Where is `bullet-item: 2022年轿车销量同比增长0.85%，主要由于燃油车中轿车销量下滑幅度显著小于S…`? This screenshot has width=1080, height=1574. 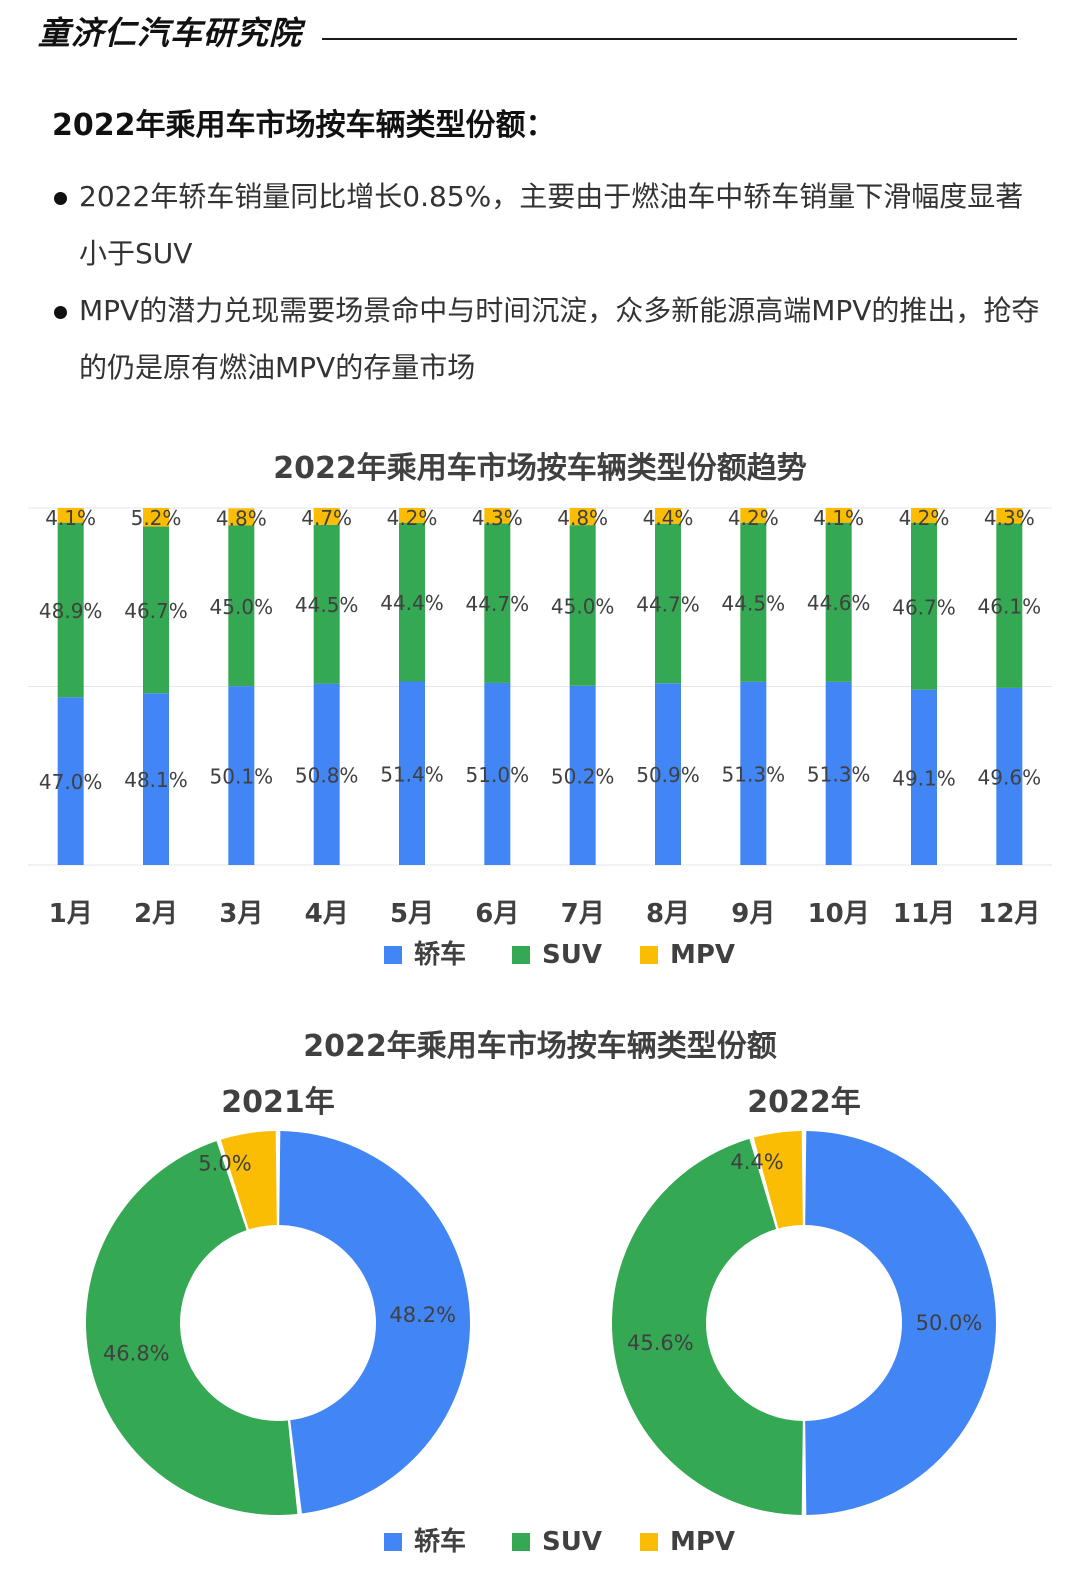 bullet-item: 2022年轿车销量同比增长0.85%，主要由于燃油车中轿车销量下滑幅度显著小于S… is located at coordinates (547, 225).